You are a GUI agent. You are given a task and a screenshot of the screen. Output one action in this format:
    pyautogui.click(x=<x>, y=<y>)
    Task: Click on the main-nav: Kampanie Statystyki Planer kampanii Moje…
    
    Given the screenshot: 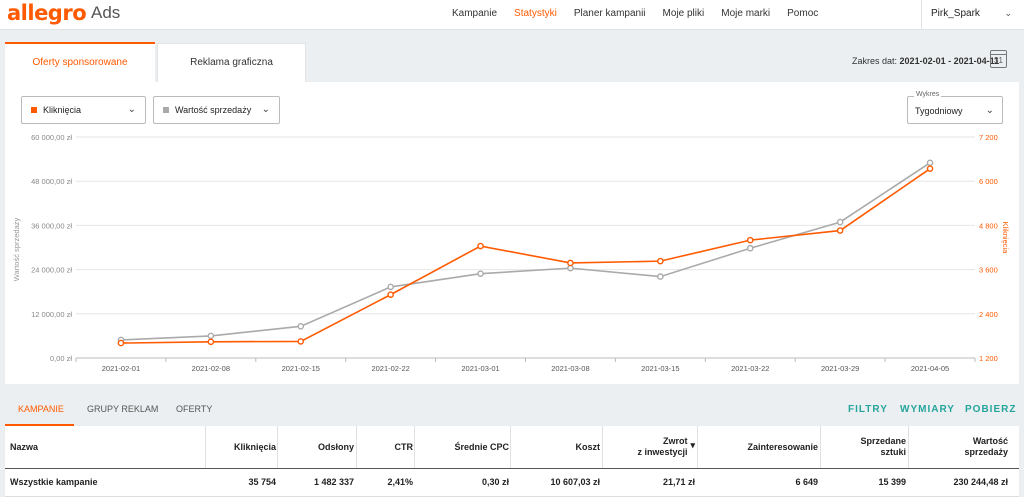 What is the action you would take?
    pyautogui.click(x=643, y=13)
    